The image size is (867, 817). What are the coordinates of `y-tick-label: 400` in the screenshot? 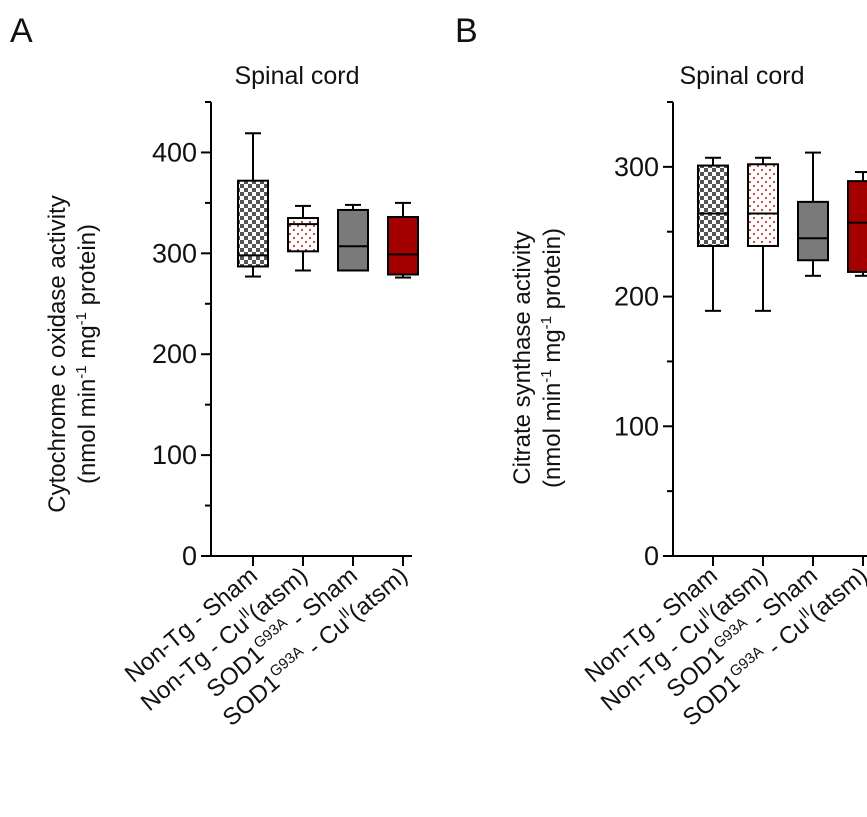 It's located at (174, 152).